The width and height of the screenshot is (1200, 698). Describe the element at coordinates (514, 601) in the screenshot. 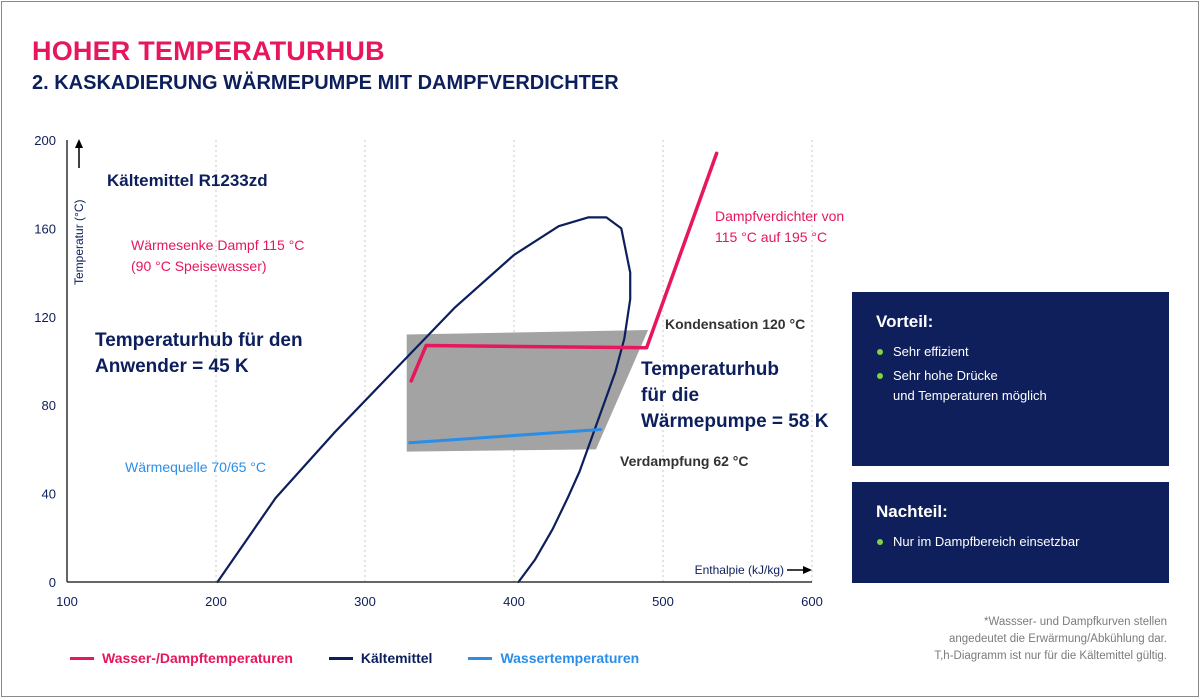

I see `x-tick-label: 400` at that location.